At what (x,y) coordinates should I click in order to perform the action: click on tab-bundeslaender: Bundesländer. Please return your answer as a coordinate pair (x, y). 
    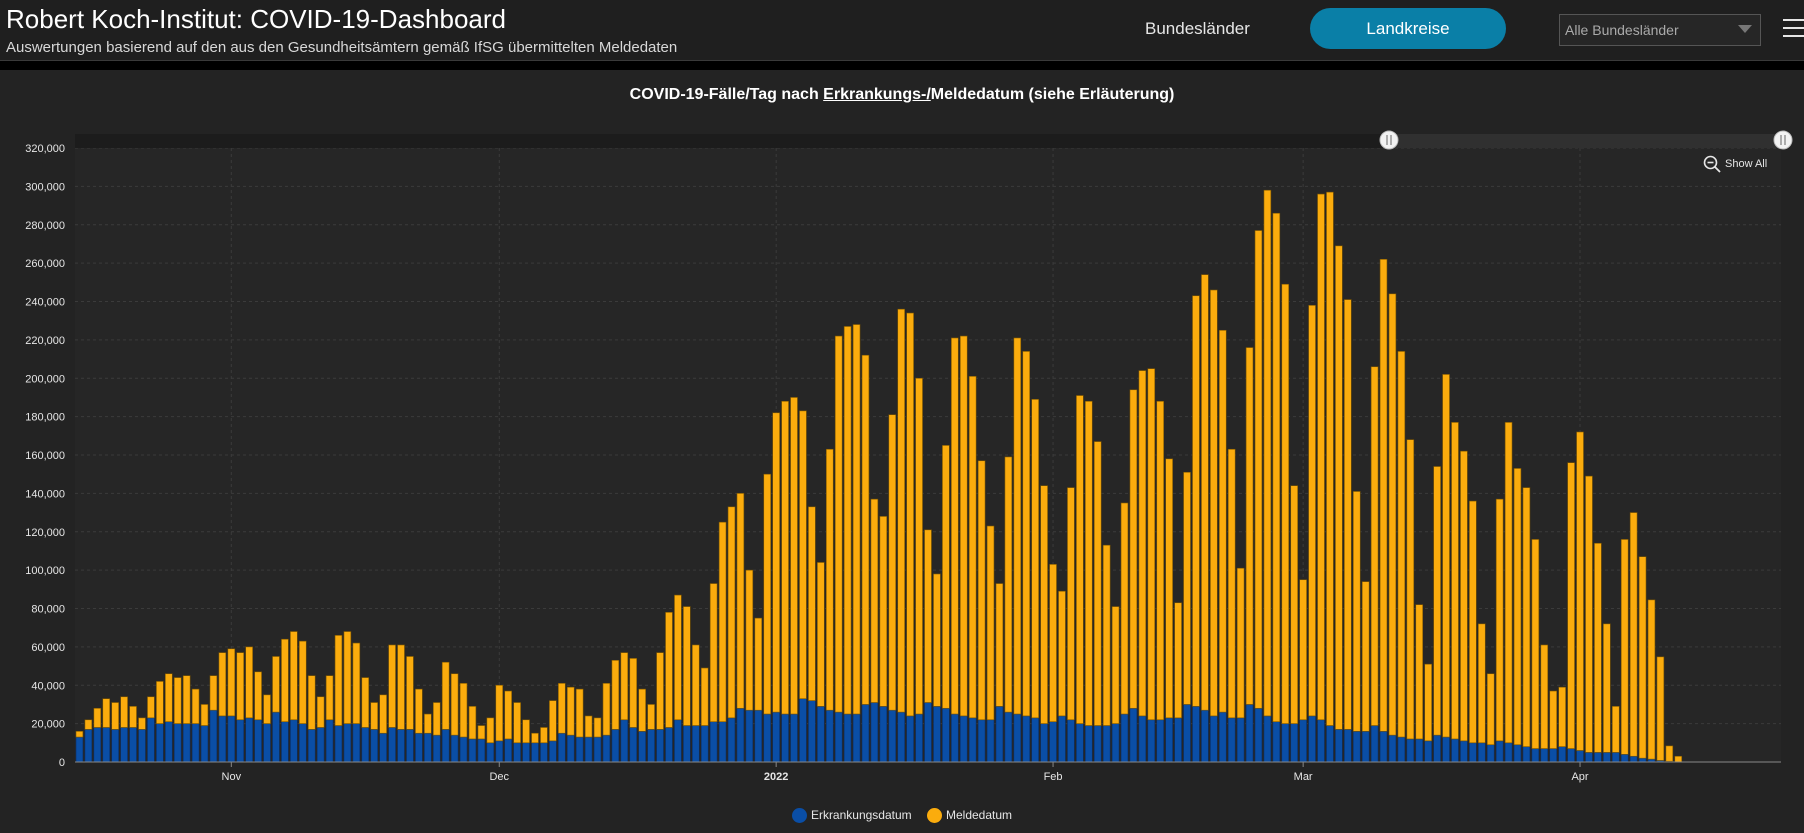
    Looking at the image, I should click on (1197, 28).